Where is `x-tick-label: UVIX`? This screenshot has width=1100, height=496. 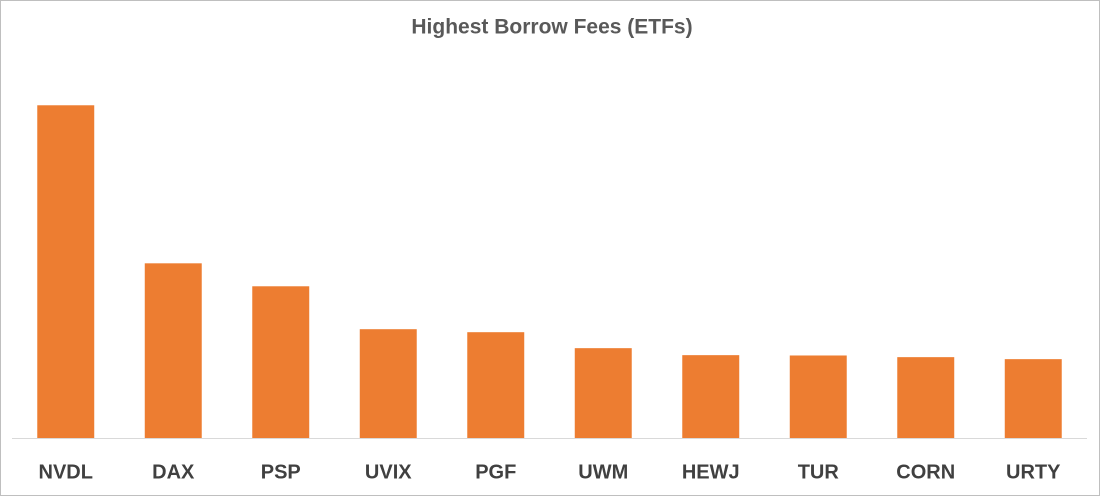 x-tick-label: UVIX is located at coordinates (388, 472).